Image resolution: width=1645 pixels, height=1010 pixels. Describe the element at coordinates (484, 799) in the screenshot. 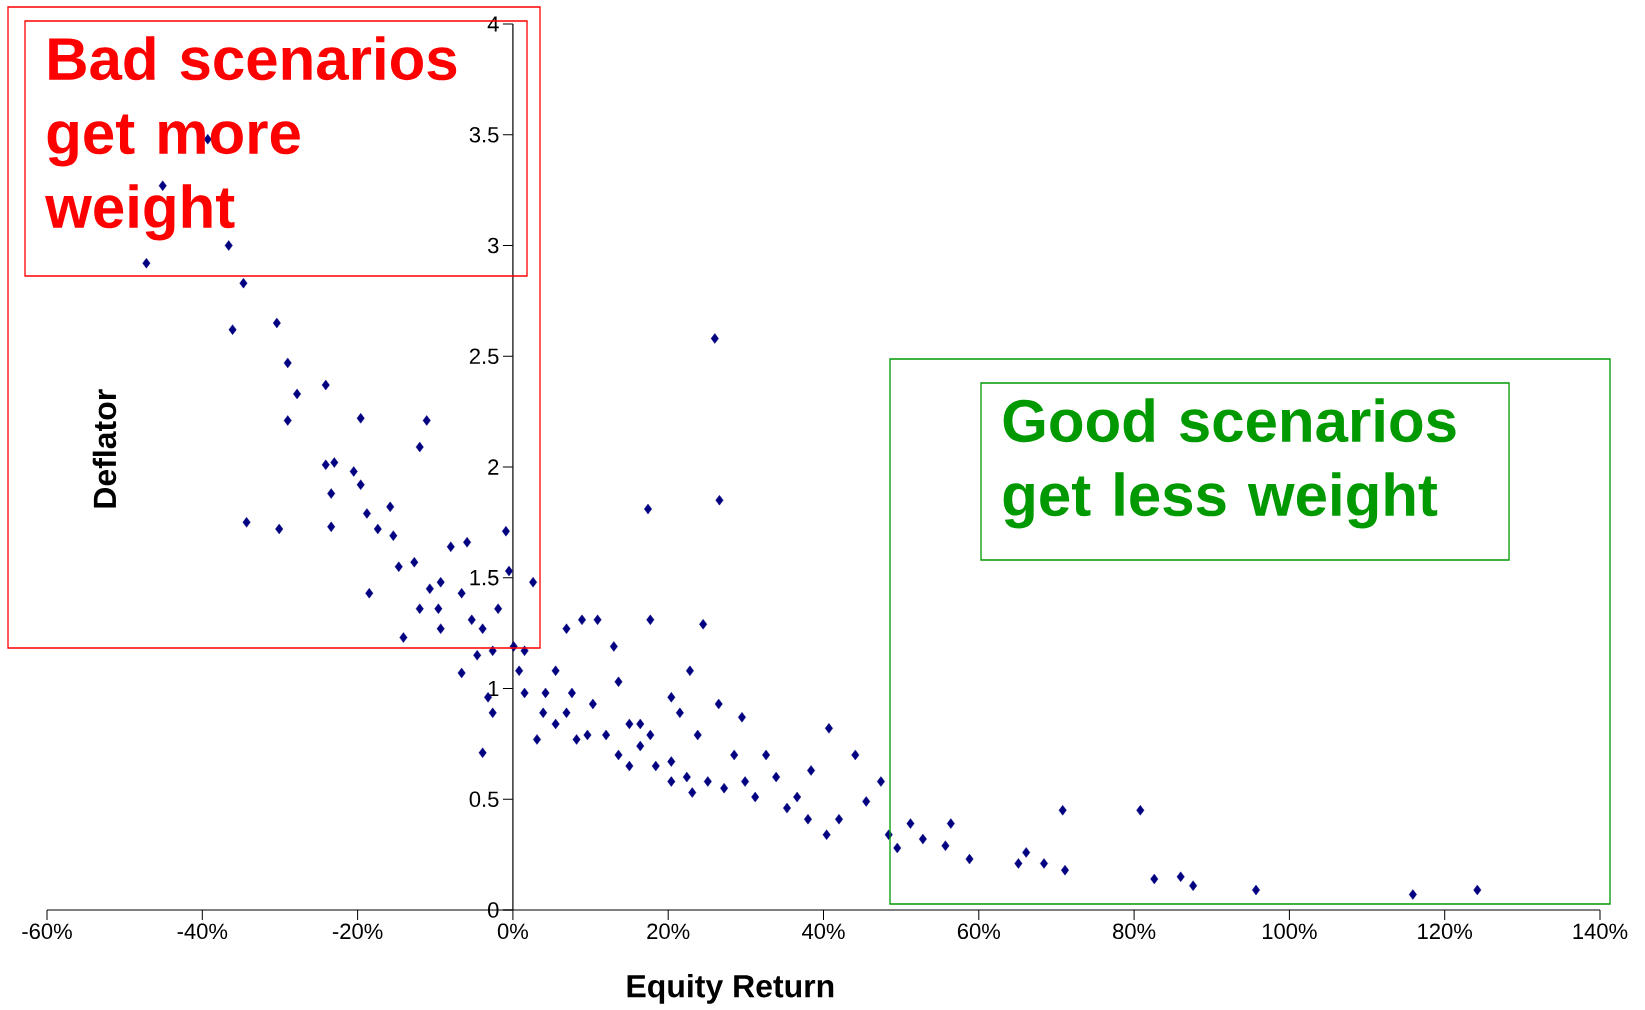

I see `y-tick-label: 0.5` at that location.